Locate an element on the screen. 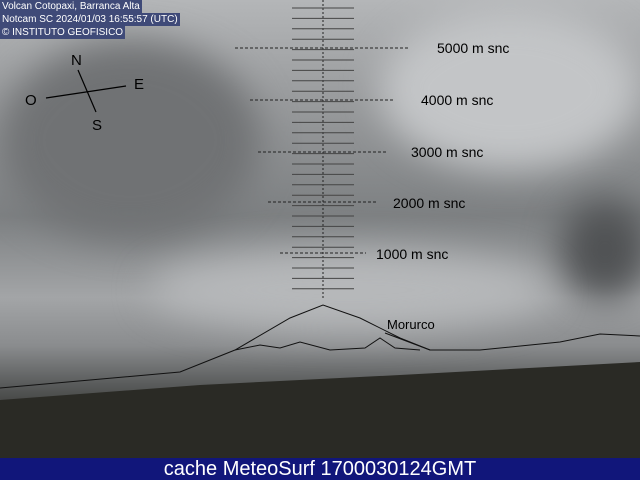 This screenshot has width=640, height=480. cache-banner: cache MeteoSurf 1700030124GMT is located at coordinates (320, 469).